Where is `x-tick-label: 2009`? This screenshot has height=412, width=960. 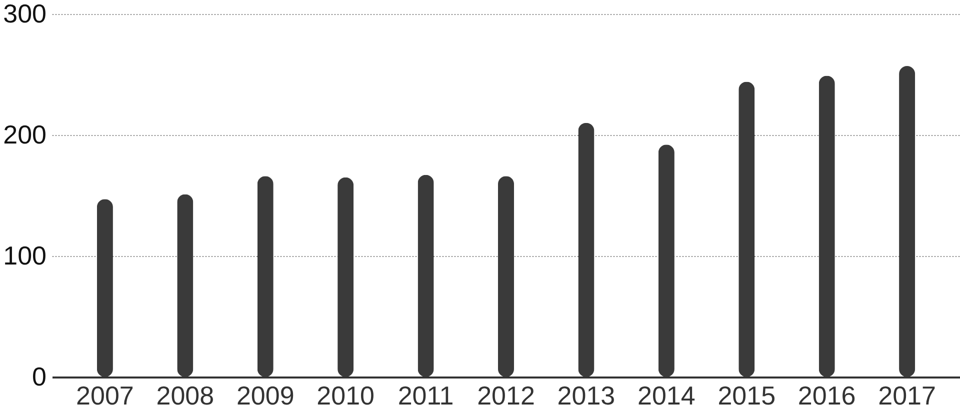 x-tick-label: 2009 is located at coordinates (265, 395).